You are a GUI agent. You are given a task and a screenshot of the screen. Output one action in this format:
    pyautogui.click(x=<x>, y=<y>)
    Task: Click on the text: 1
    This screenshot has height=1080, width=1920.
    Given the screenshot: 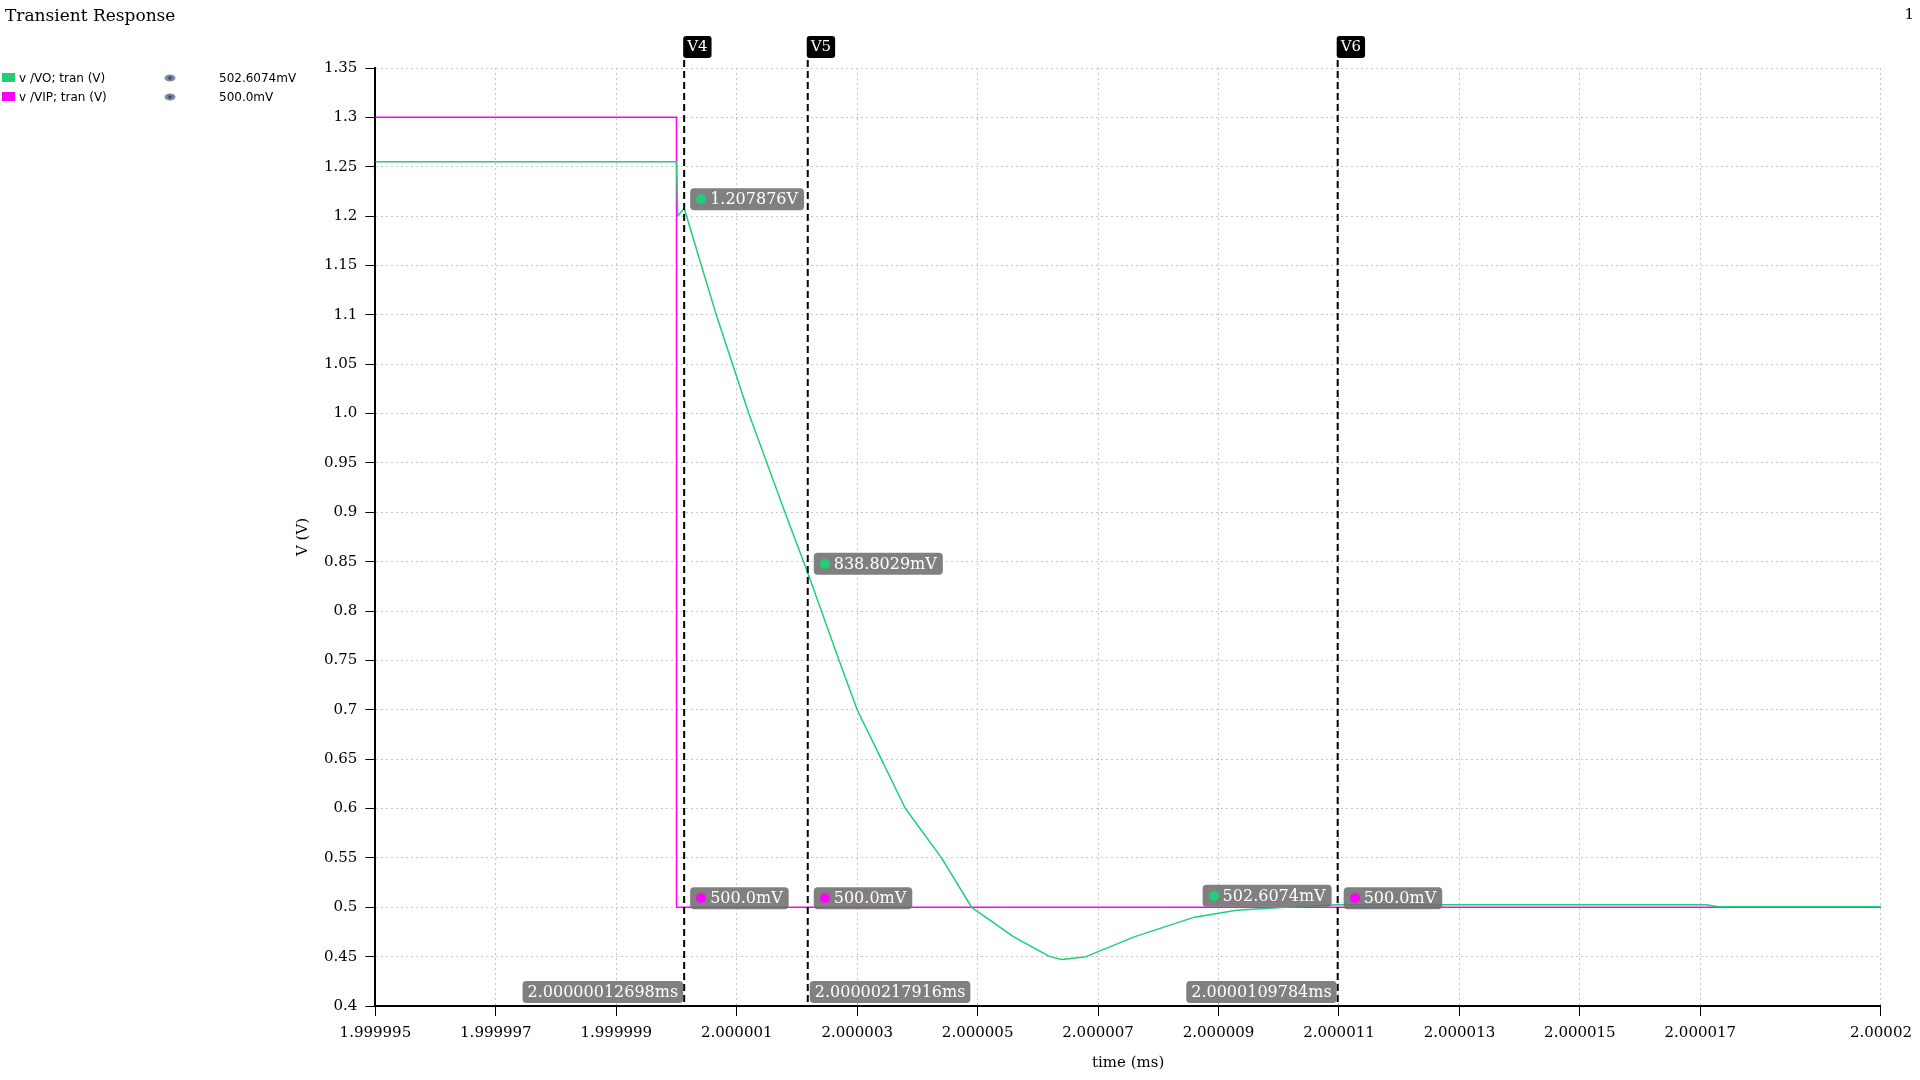 What is the action you would take?
    pyautogui.click(x=1909, y=14)
    